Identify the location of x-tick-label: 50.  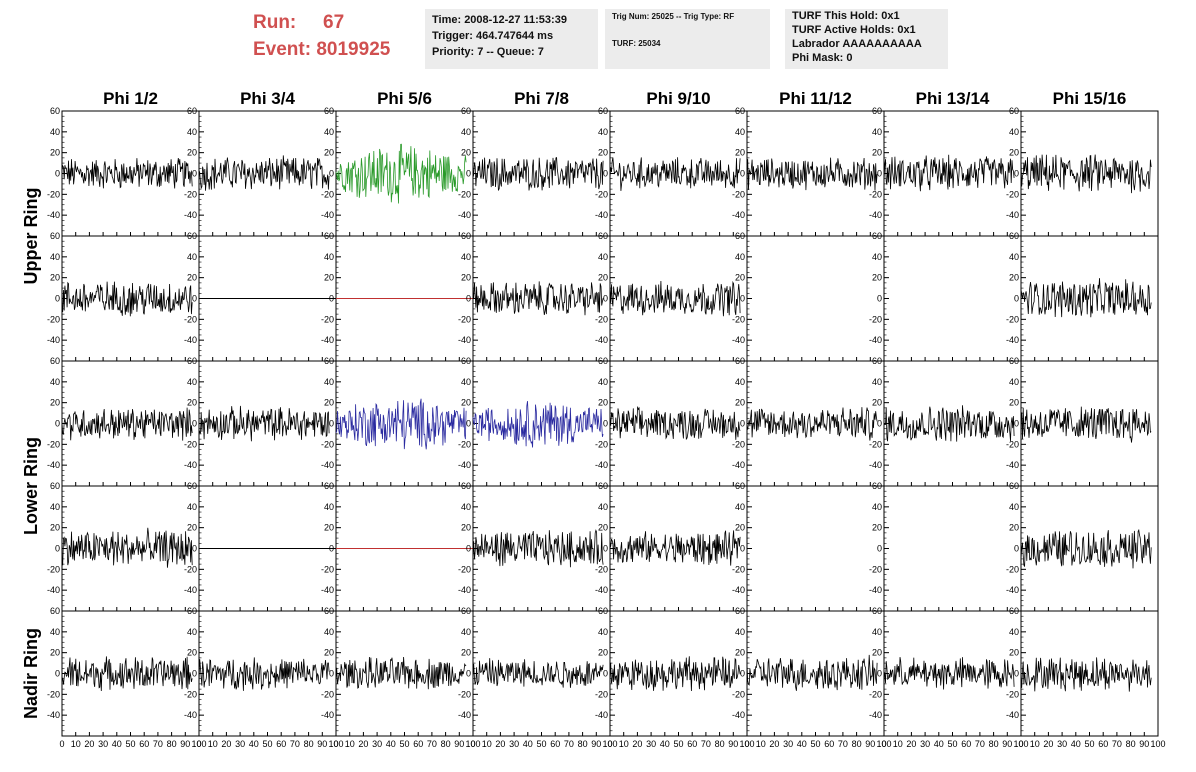
(678, 744).